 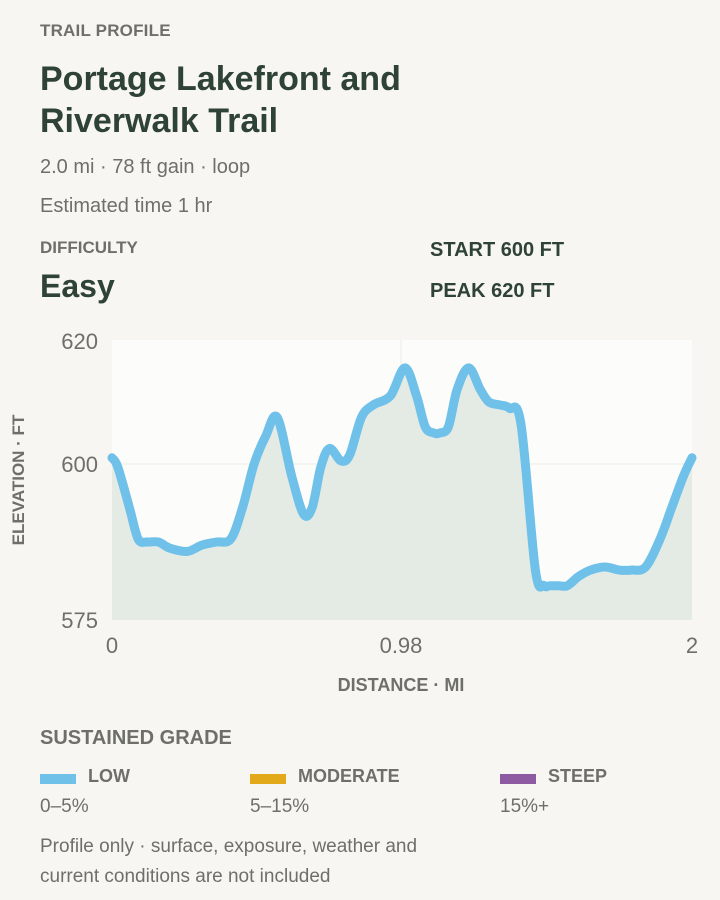 I want to click on peak-elevation: PEAK 620 FT, so click(x=492, y=291).